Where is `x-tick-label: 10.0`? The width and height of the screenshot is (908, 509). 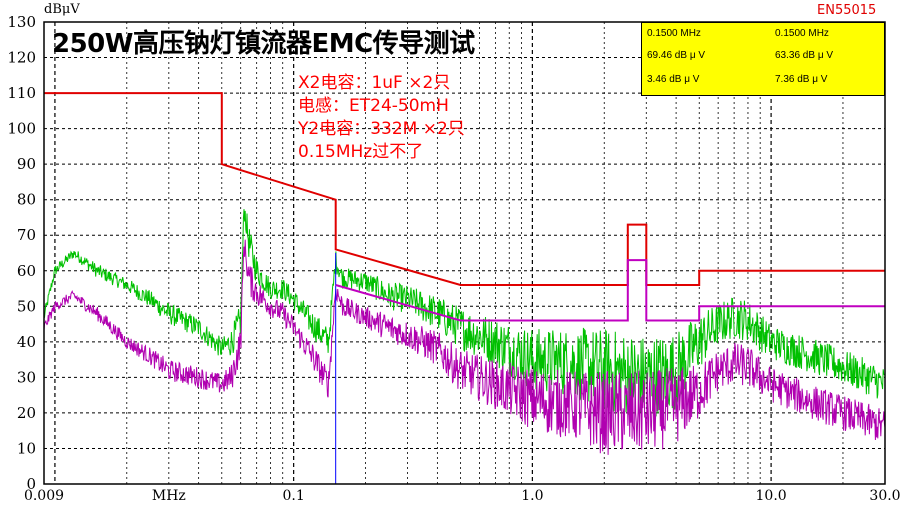 x-tick-label: 10.0 is located at coordinates (771, 496).